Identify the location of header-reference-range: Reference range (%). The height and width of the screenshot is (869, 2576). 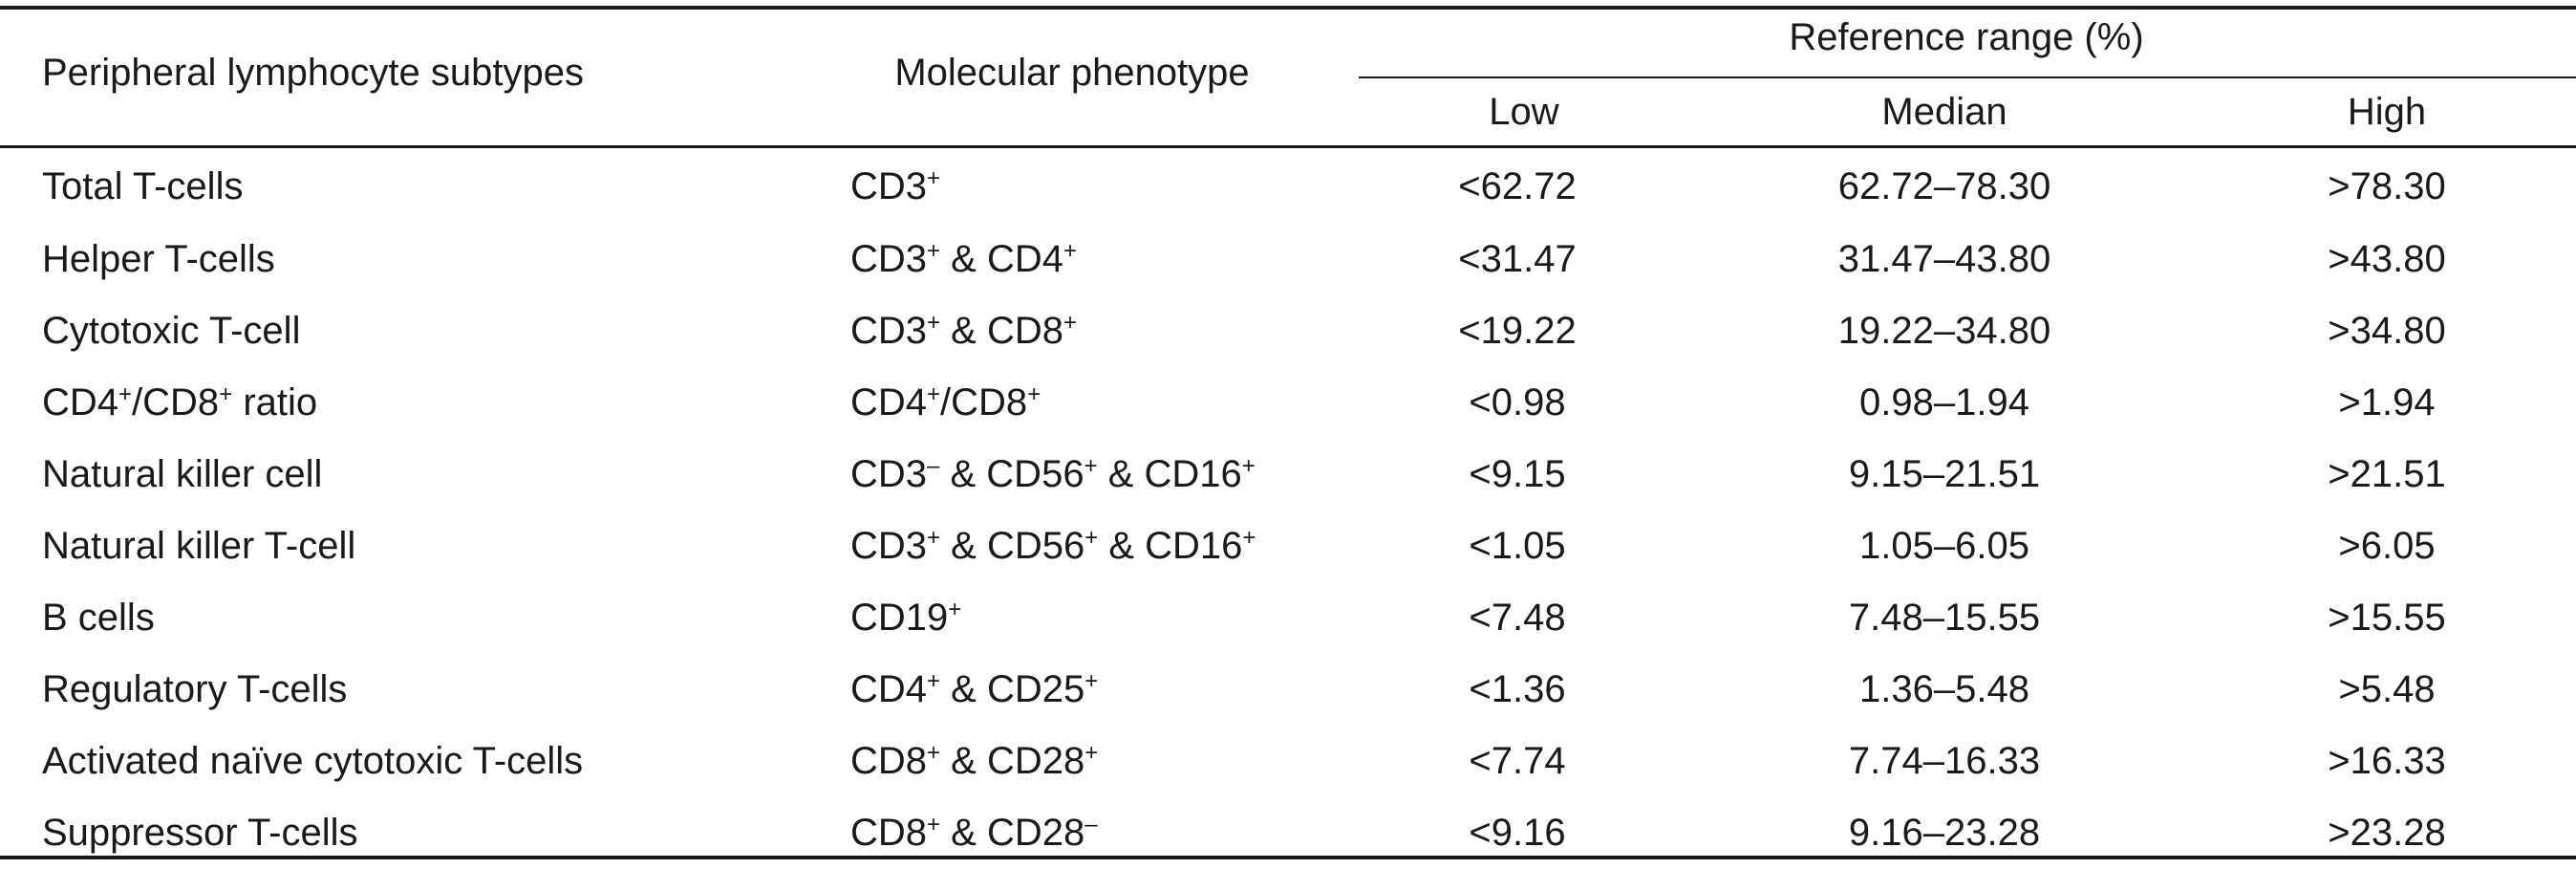
(1966, 36).